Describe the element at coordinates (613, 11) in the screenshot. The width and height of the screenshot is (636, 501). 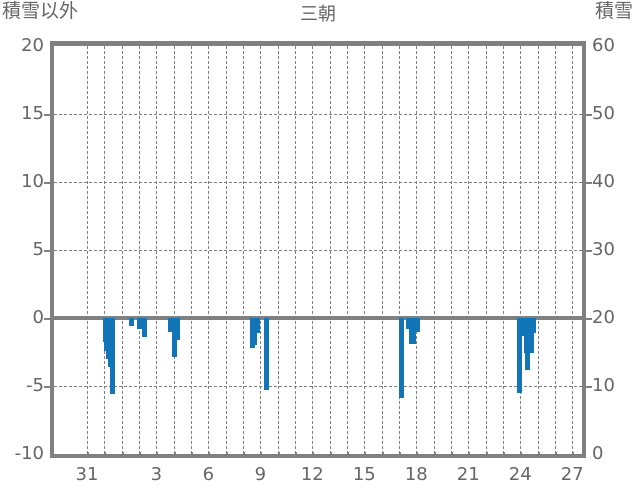
I see `right-axis-title: 積雪` at that location.